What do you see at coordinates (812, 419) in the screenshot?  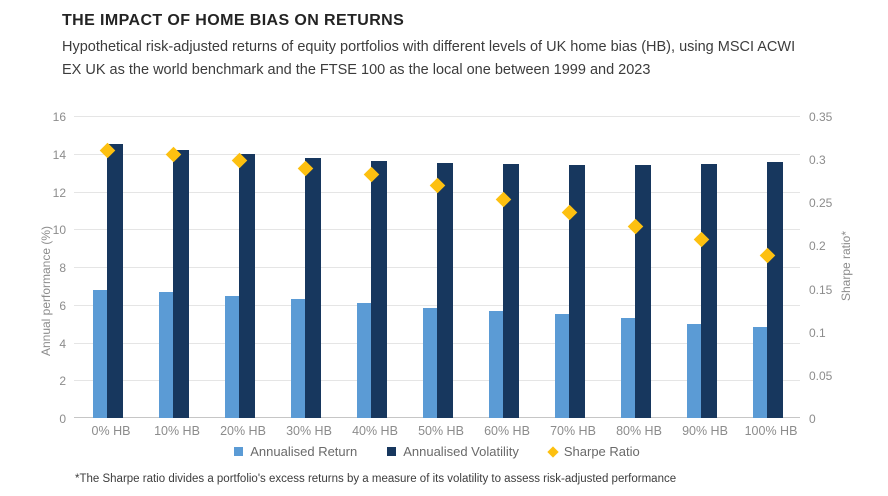 I see `right-axis-tick: 0` at bounding box center [812, 419].